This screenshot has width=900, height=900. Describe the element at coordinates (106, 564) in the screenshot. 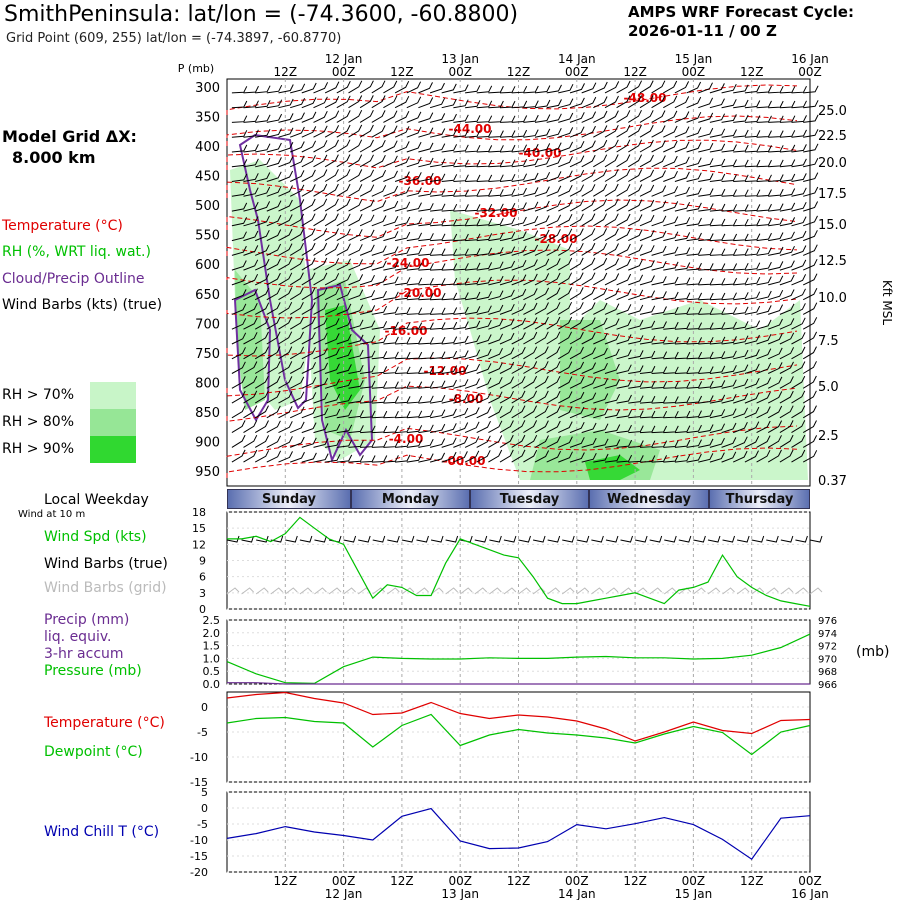

I see `legend-wind-barbs-true: Wind Barbs (true)` at that location.